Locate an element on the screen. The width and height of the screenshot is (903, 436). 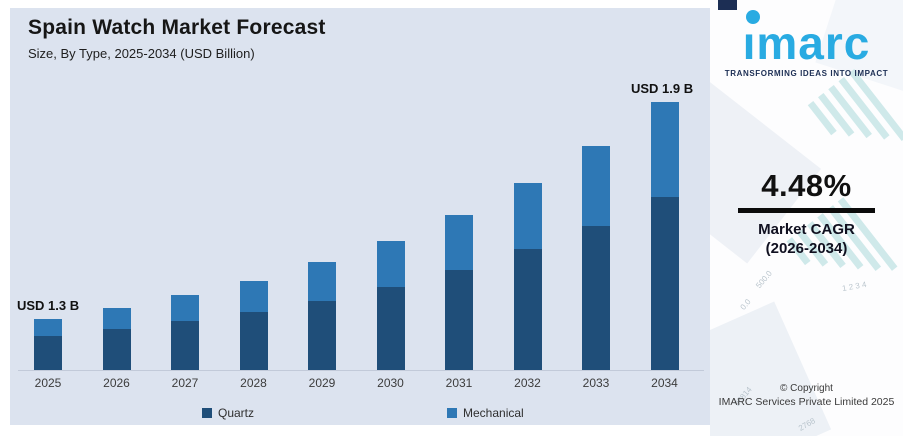
bar-segment-mechanical-2032 is located at coordinates (527, 216).